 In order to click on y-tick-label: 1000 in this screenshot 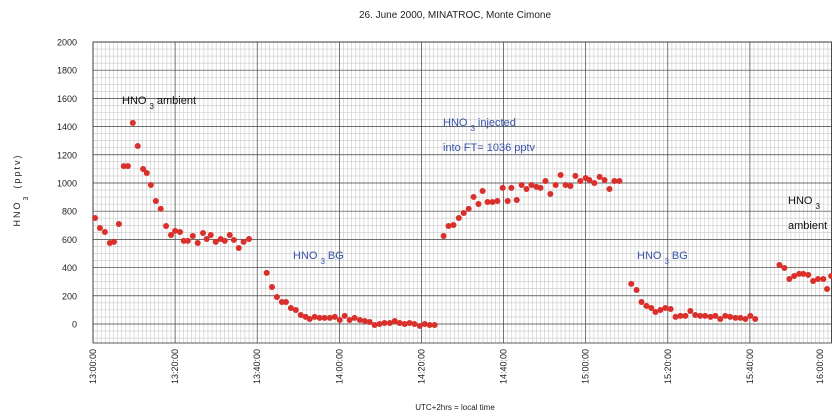, I will do `click(67, 183)`.